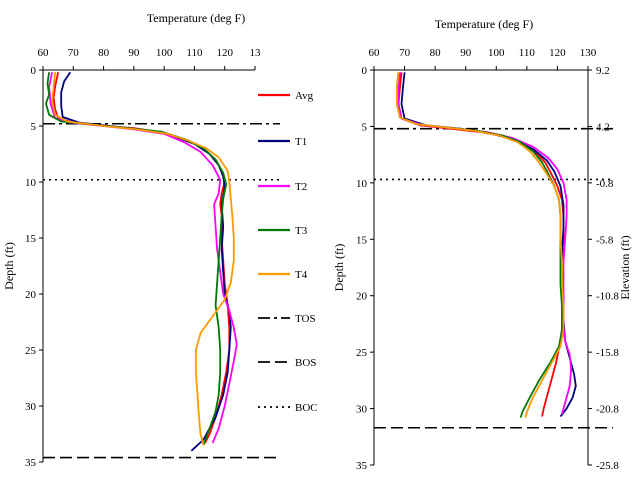  Describe the element at coordinates (256, 53) in the screenshot. I see `x-tick-label: 13` at that location.